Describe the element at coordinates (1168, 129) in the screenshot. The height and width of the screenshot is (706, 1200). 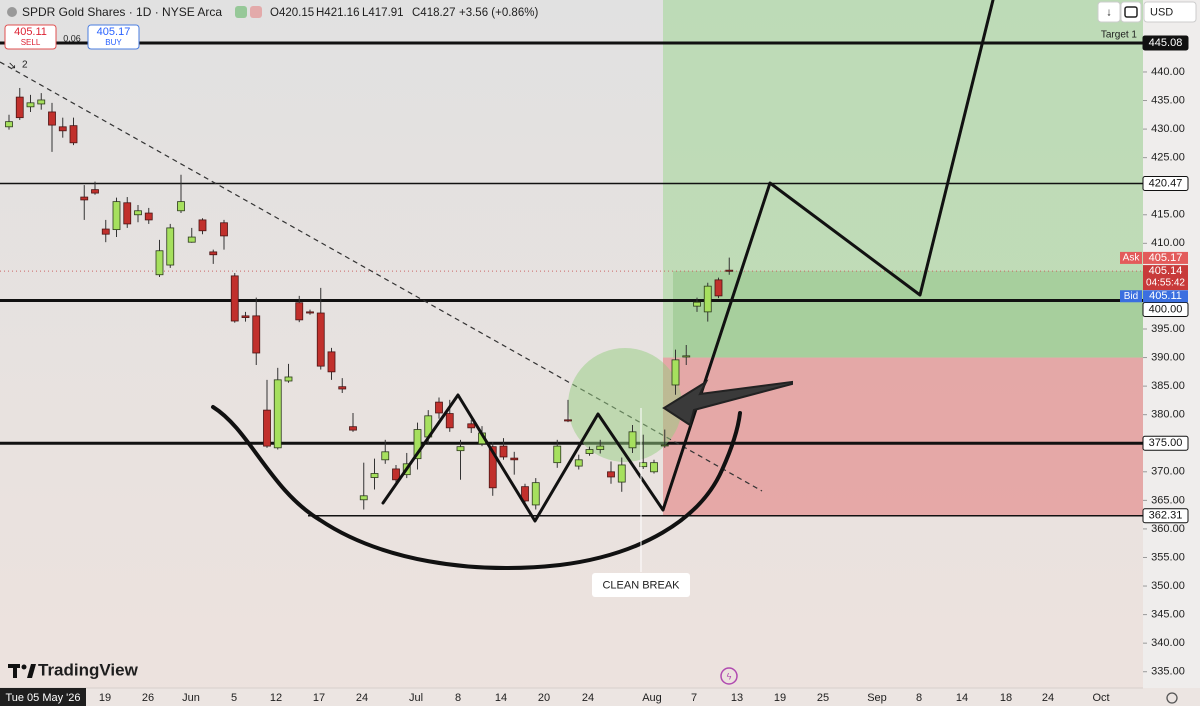
I see `y-tick-label: 430.00` at that location.